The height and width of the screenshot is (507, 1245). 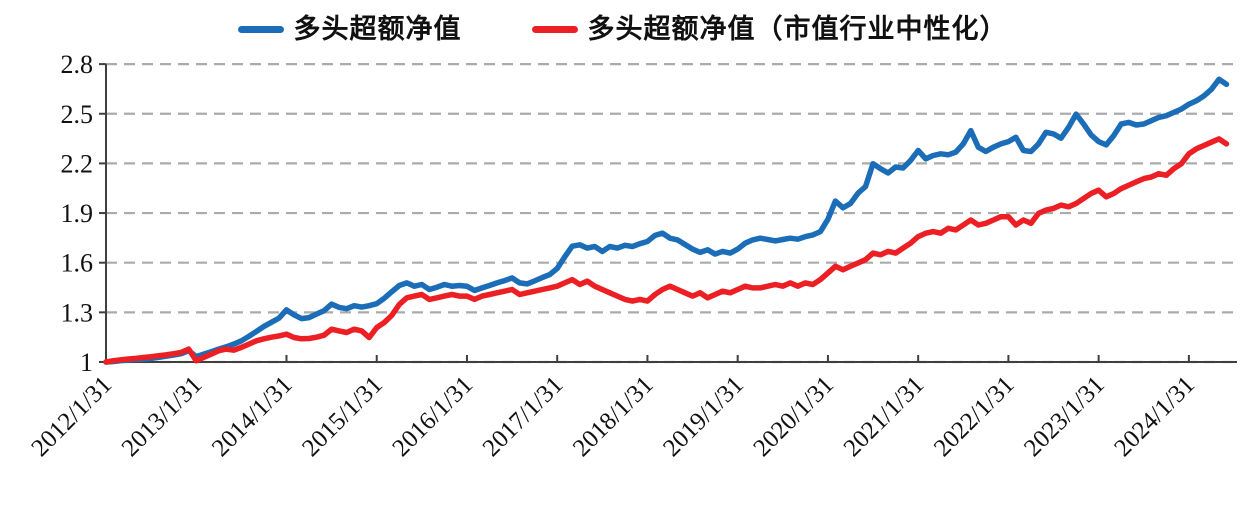 I want to click on x-tick-label: 2020/1/31, so click(x=793, y=416).